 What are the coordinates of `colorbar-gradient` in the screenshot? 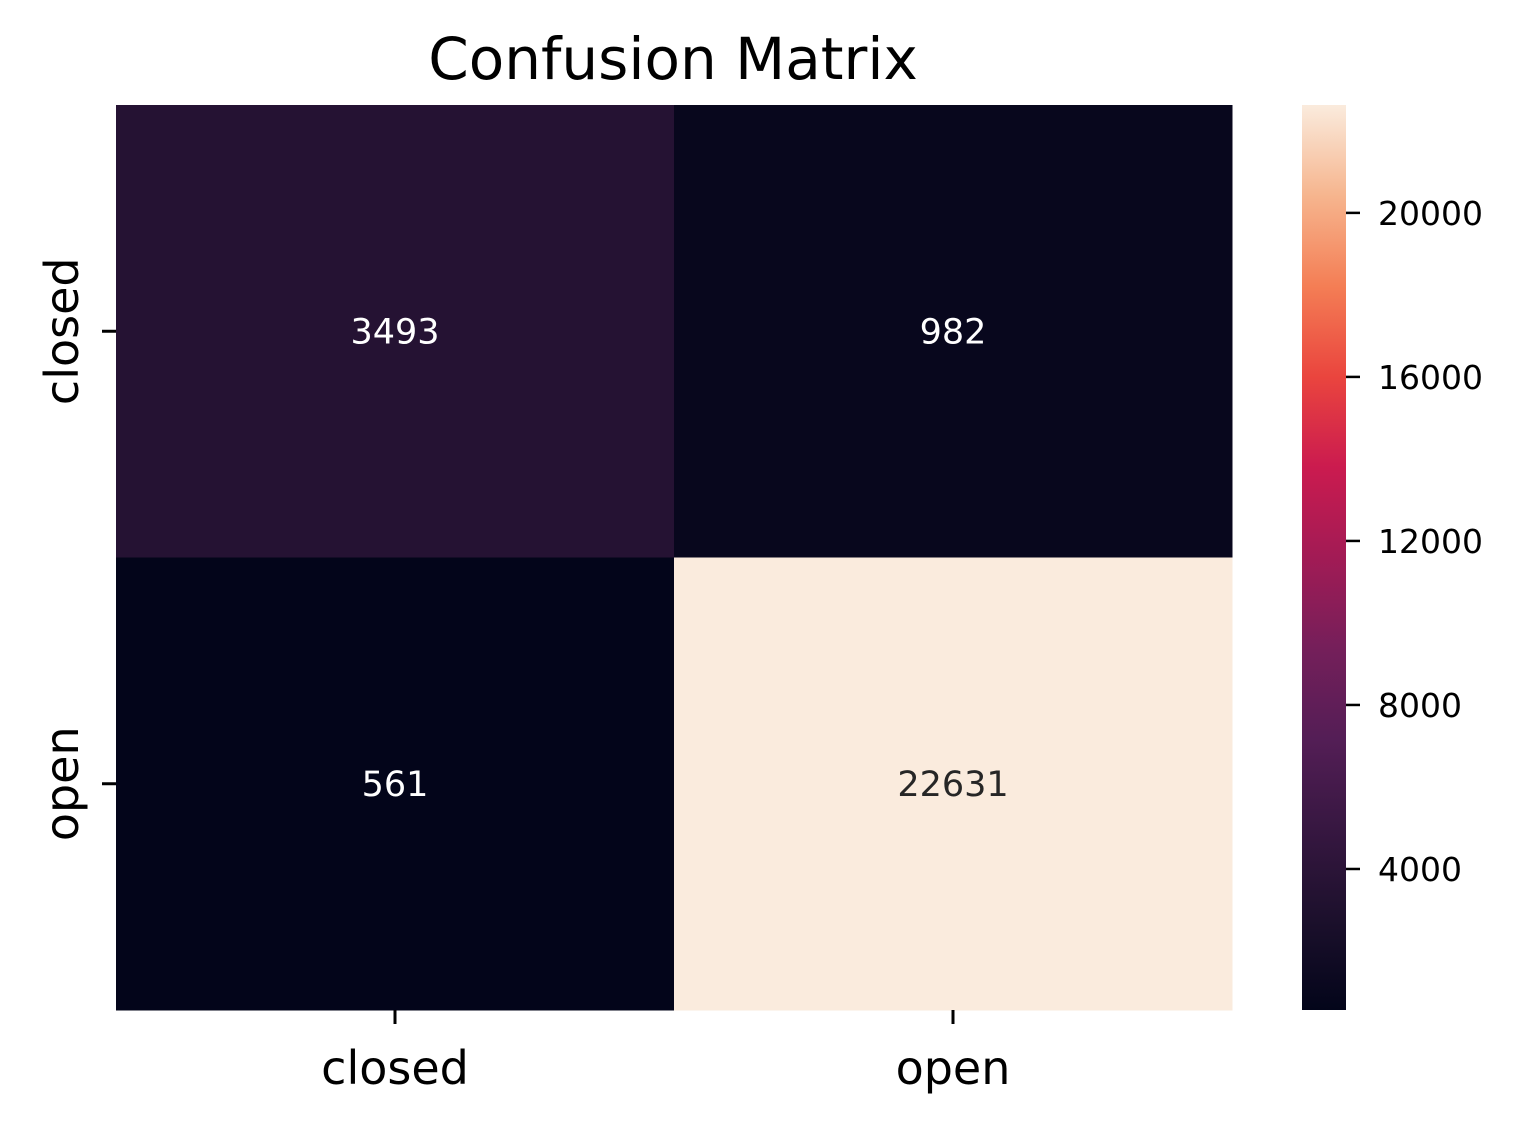 It's located at (1324, 557).